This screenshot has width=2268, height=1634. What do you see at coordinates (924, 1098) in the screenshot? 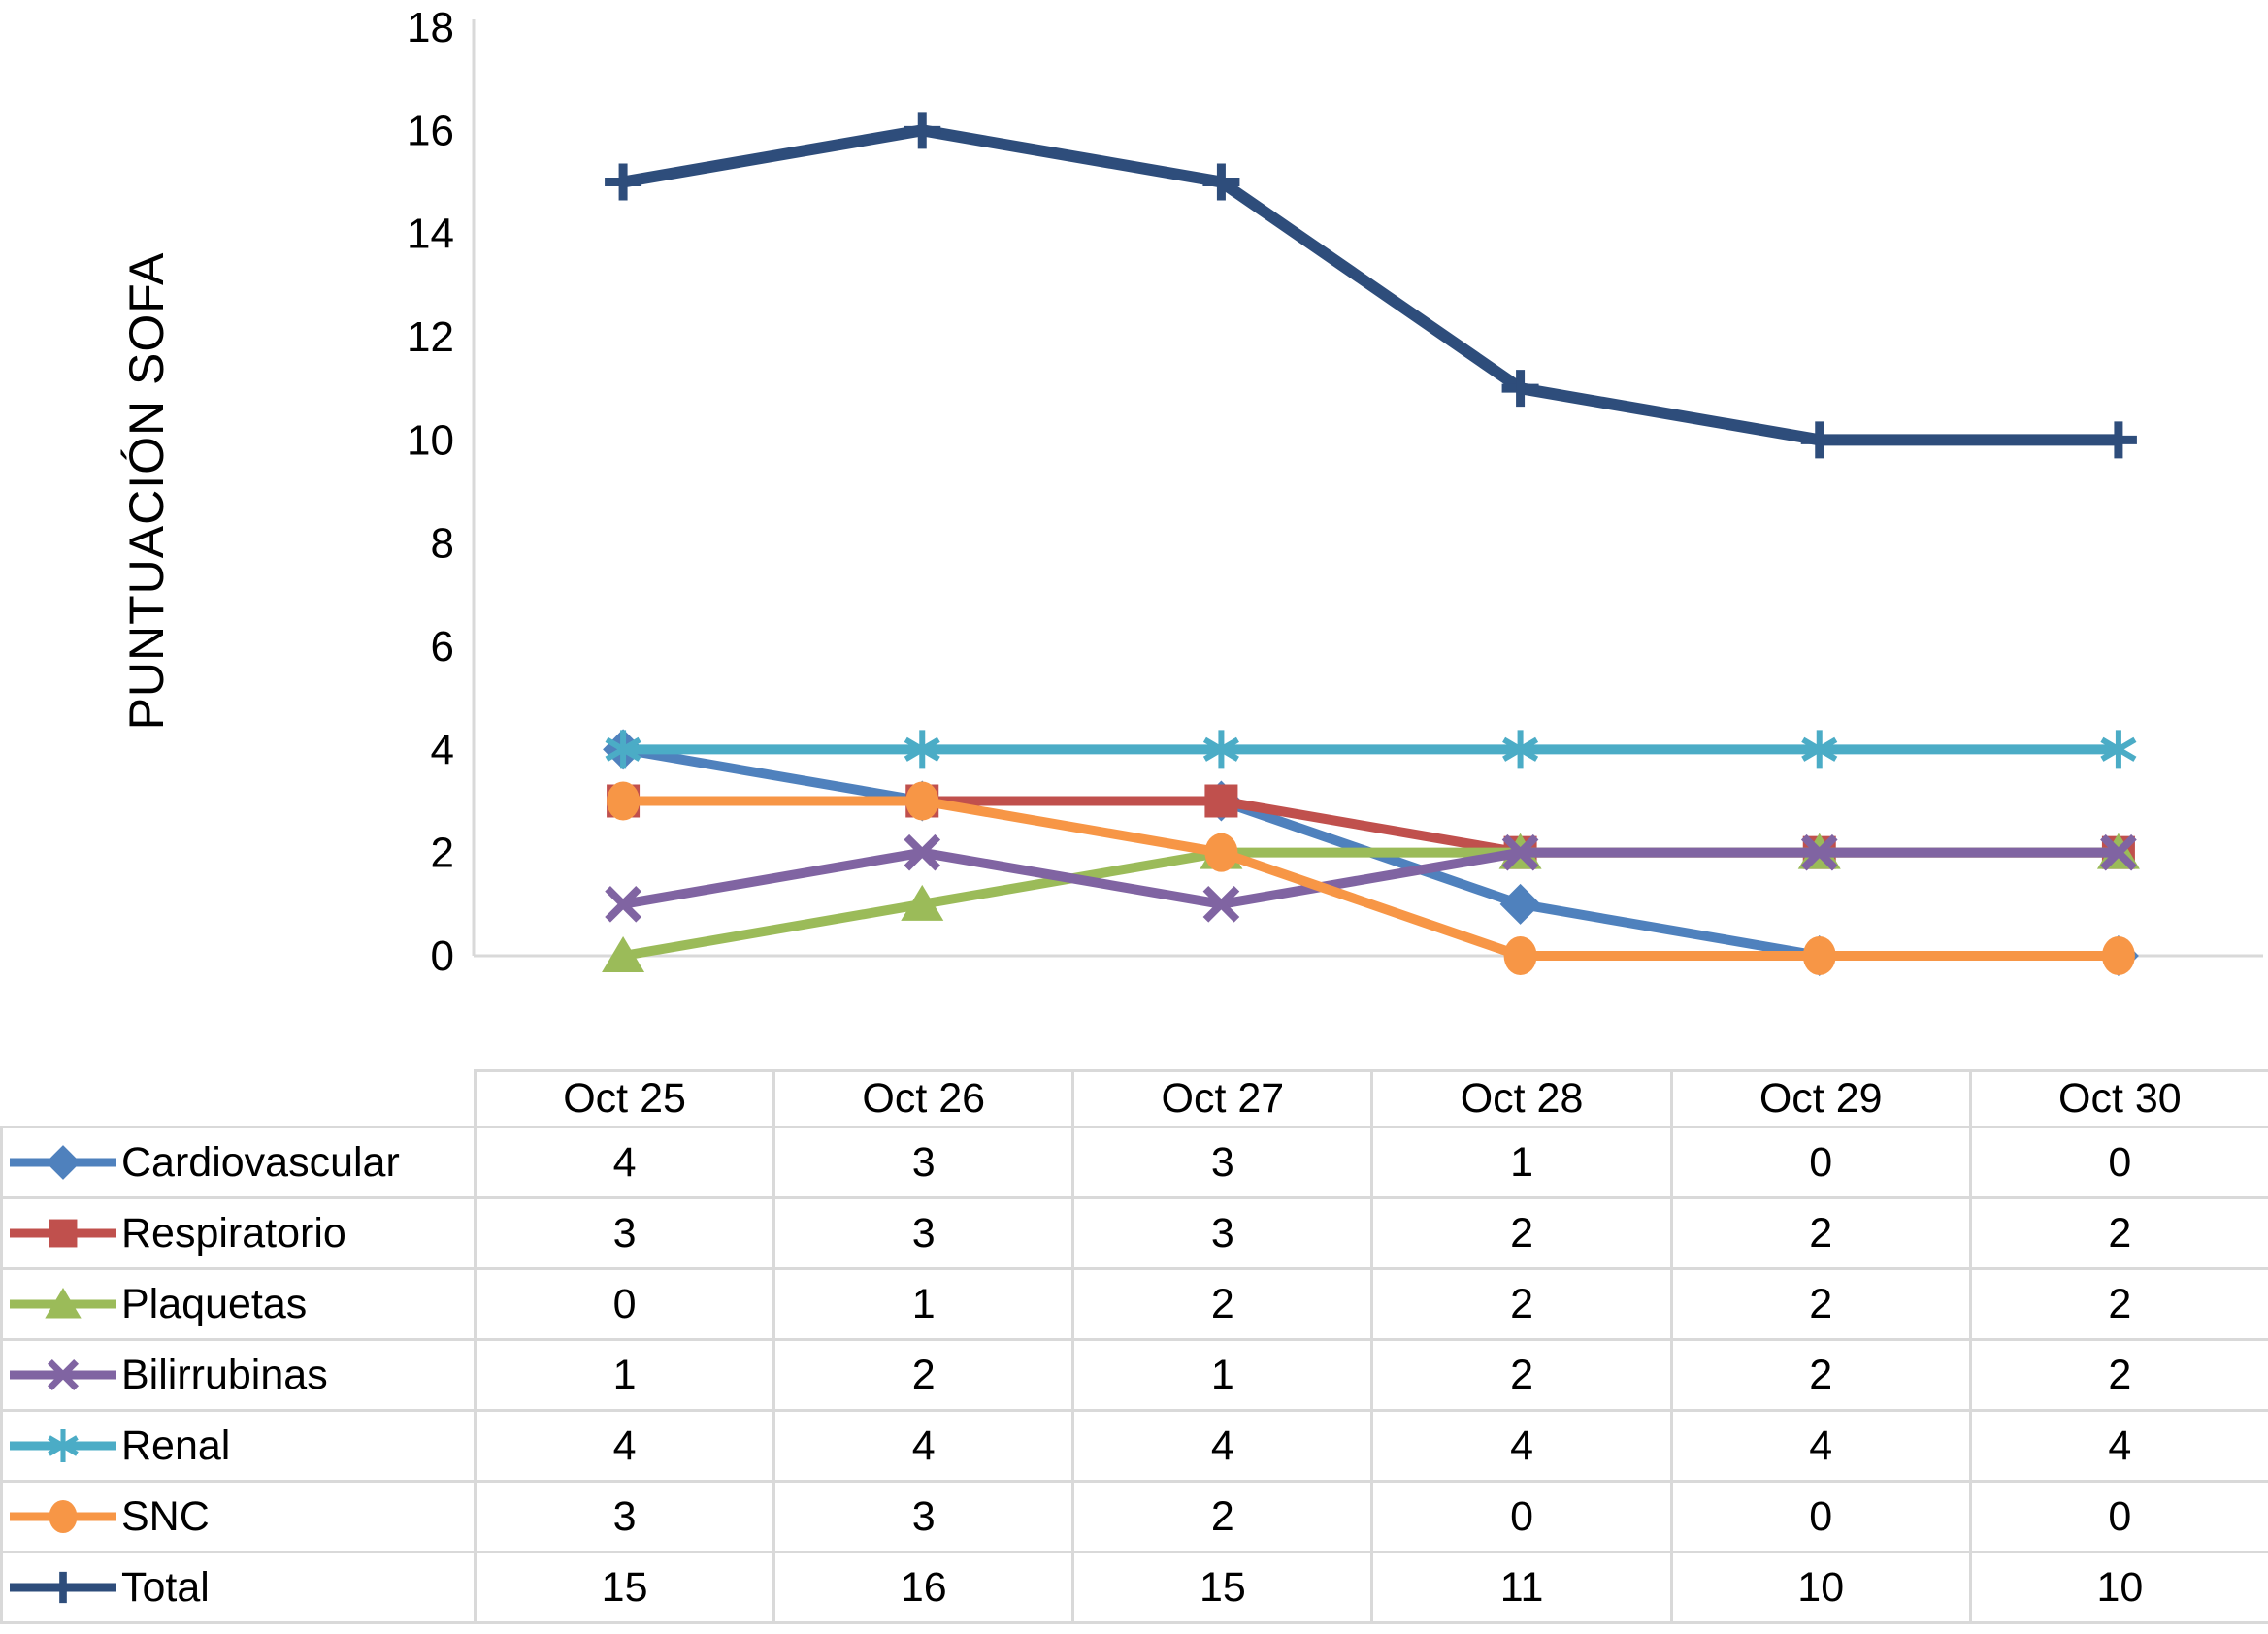
I see `table-col-header: Oct 26` at bounding box center [924, 1098].